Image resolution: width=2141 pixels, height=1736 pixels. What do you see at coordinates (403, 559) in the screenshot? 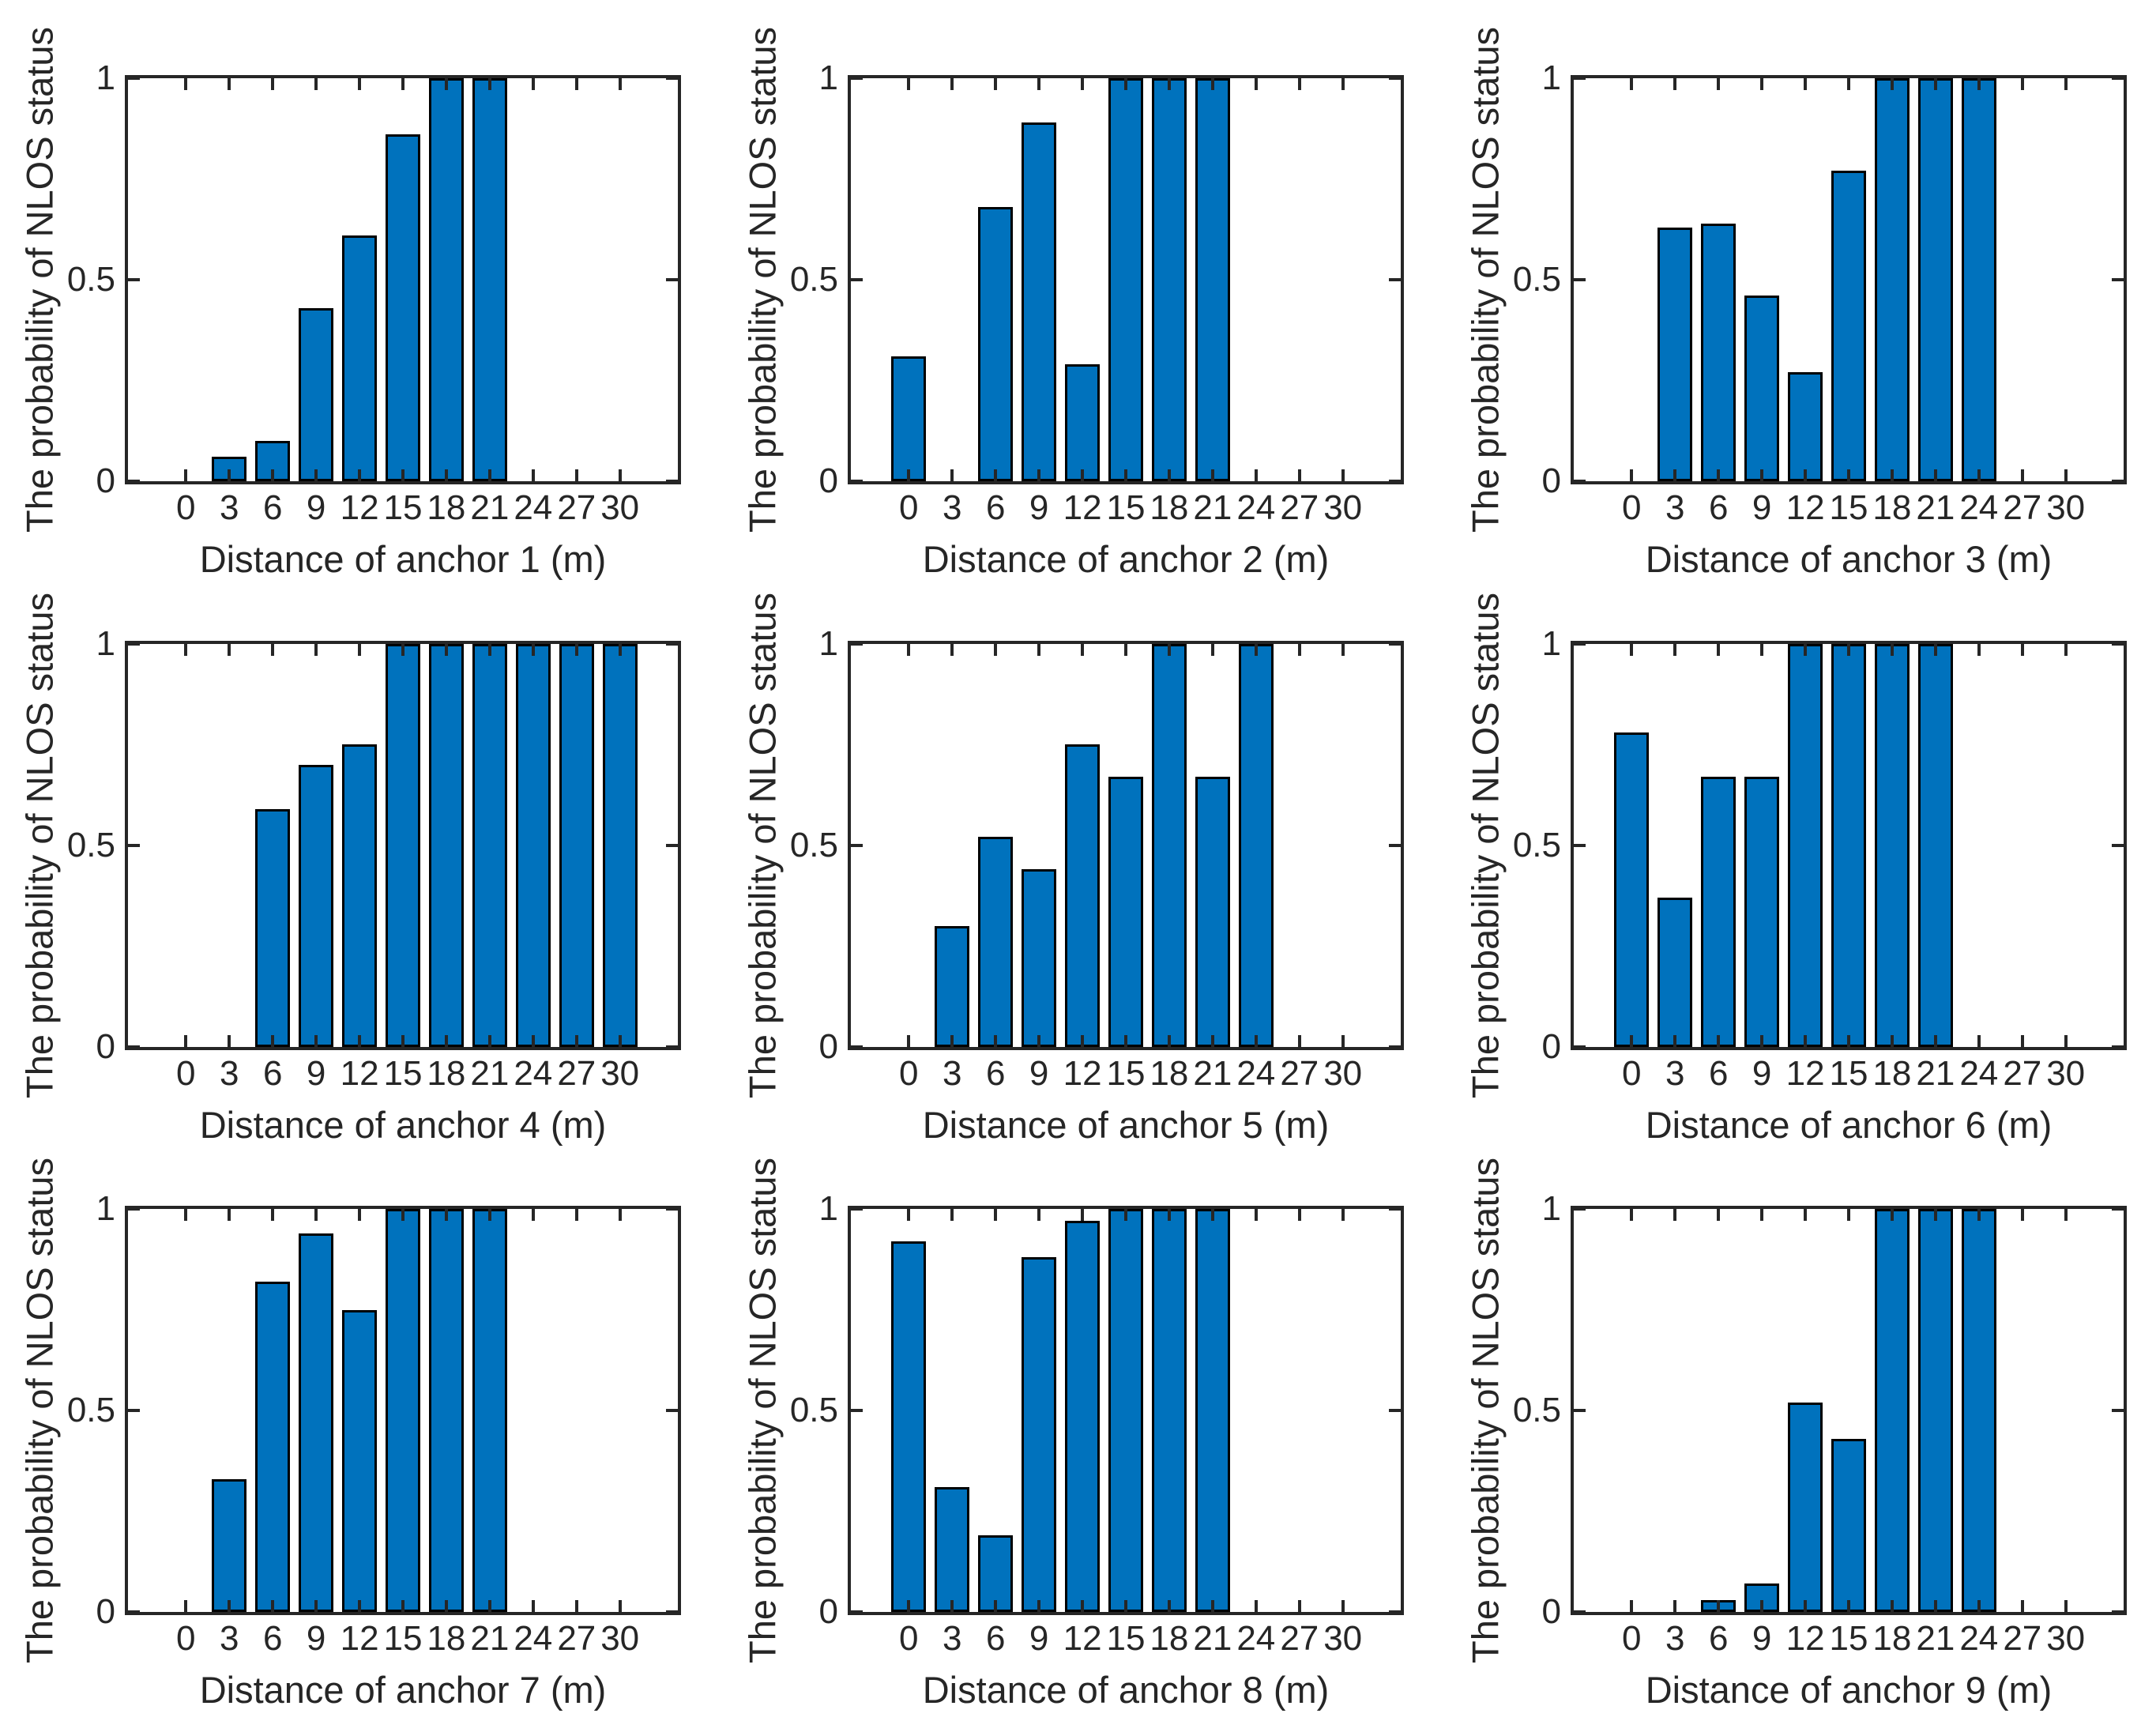
I see `x-axis-label: Distance of anchor 1 (m)` at bounding box center [403, 559].